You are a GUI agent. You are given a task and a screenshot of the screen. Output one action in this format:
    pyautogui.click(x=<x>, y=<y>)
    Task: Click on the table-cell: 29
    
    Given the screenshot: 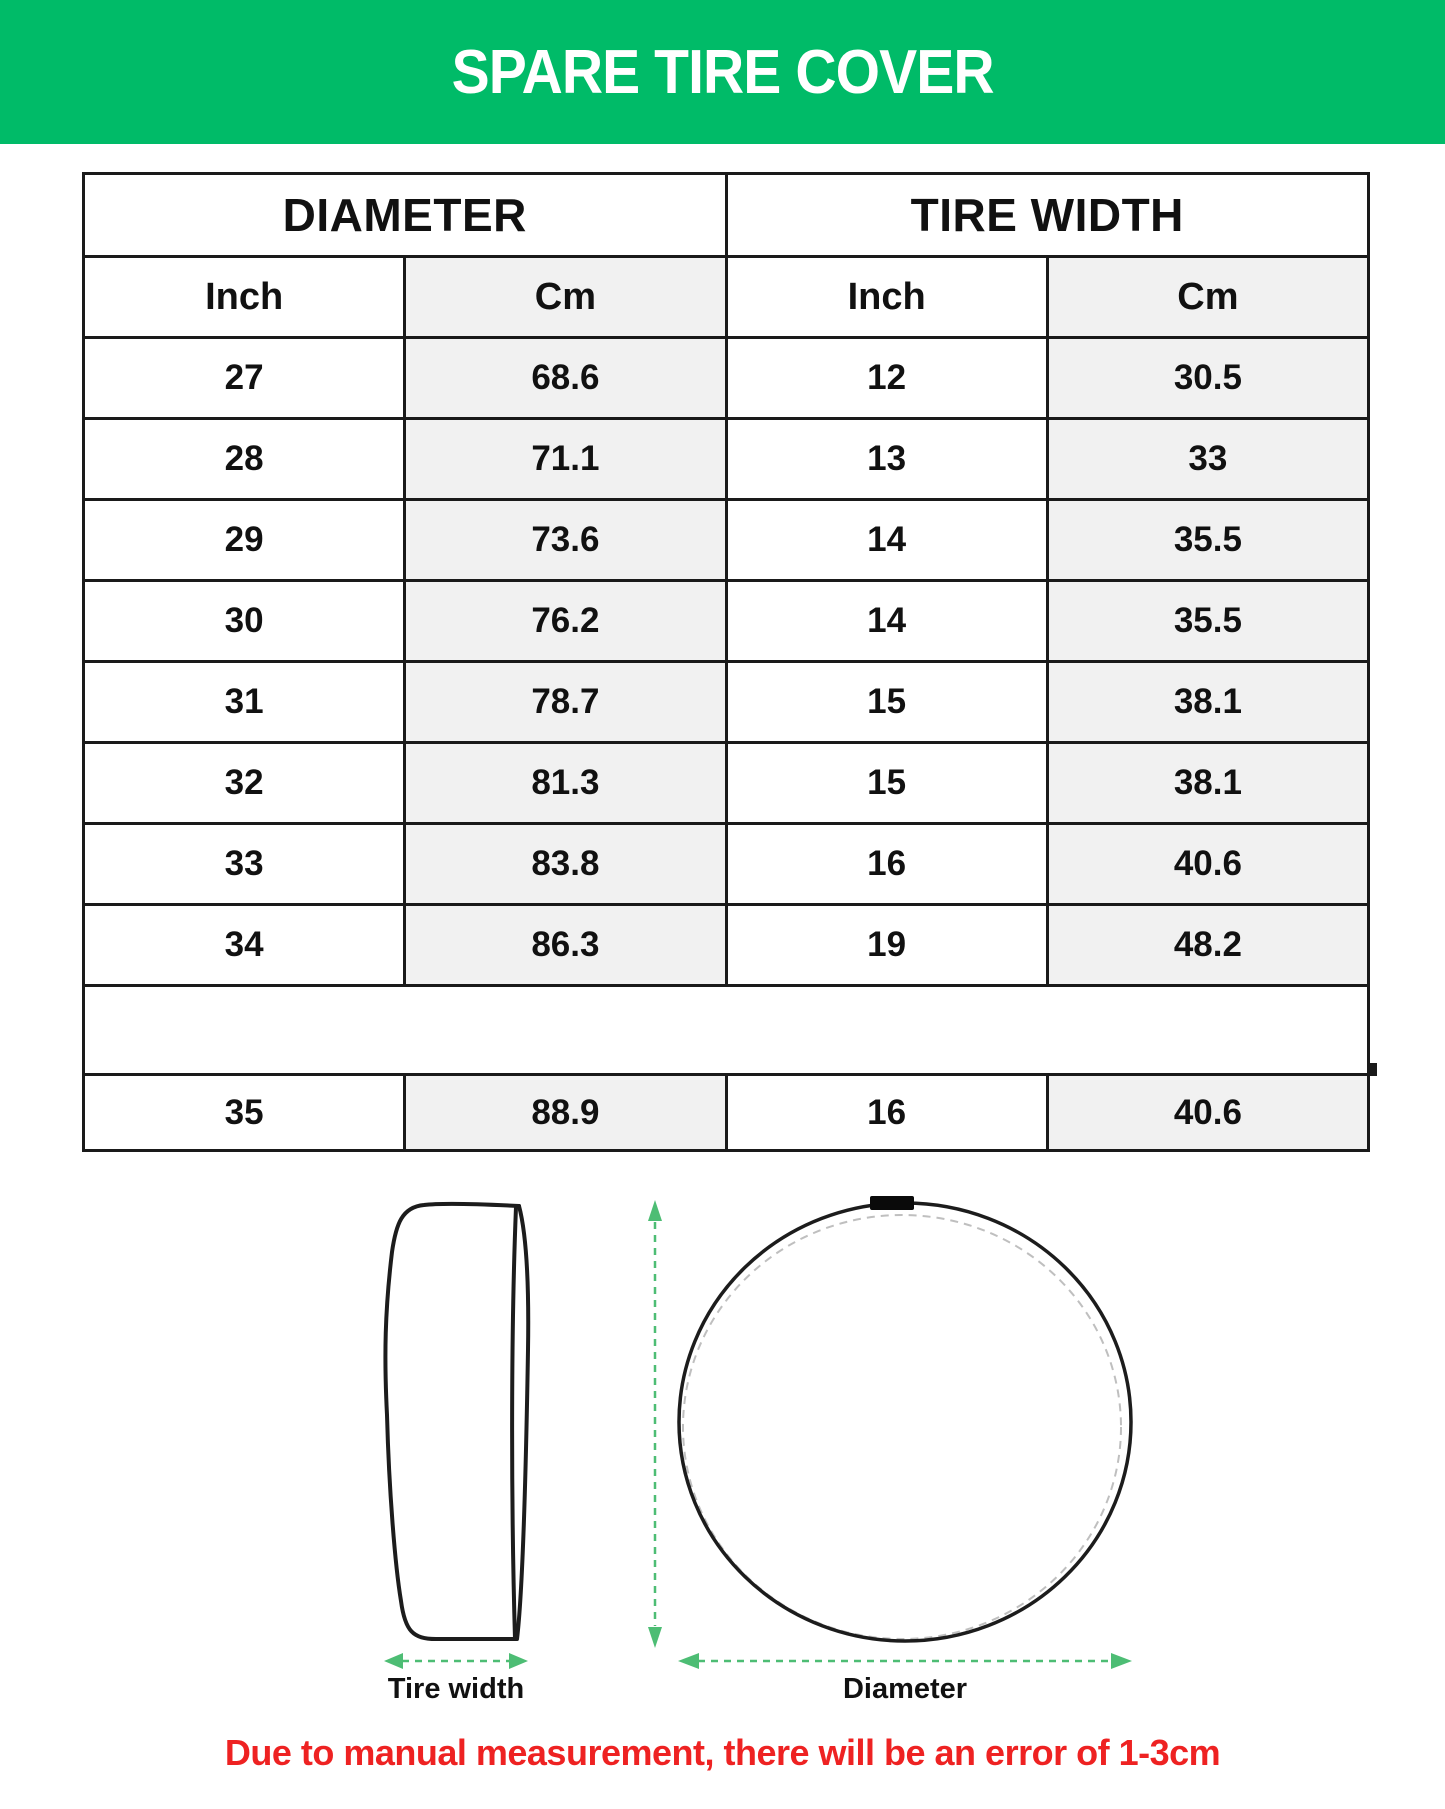 What is the action you would take?
    pyautogui.click(x=244, y=540)
    